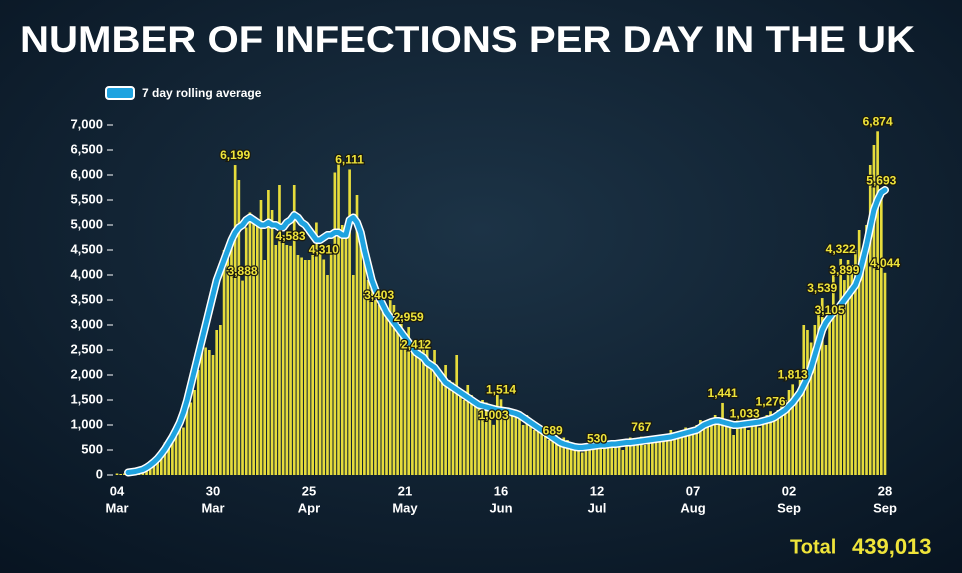  I want to click on value-label: 3,105, so click(830, 310).